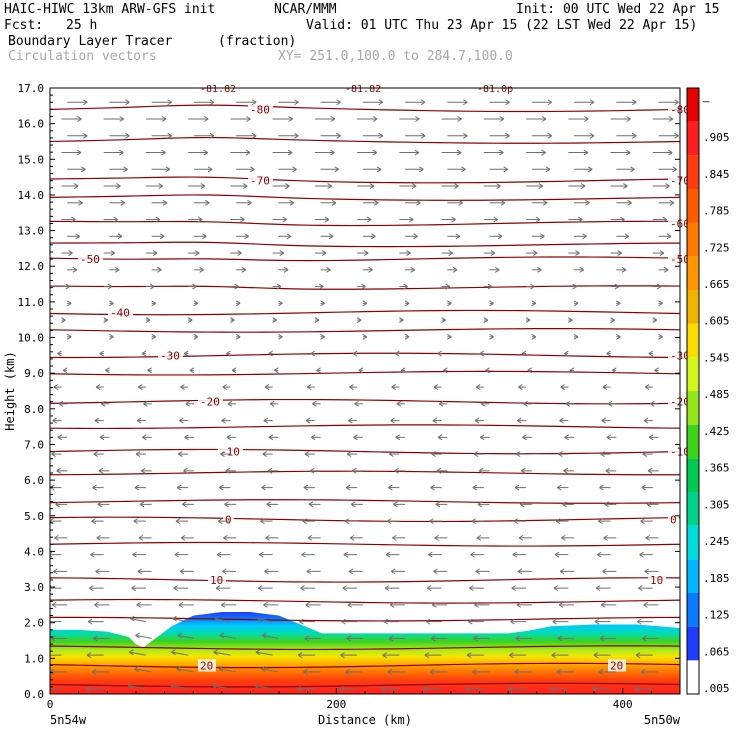 The width and height of the screenshot is (740, 740). I want to click on contour-label: 20, so click(616, 665).